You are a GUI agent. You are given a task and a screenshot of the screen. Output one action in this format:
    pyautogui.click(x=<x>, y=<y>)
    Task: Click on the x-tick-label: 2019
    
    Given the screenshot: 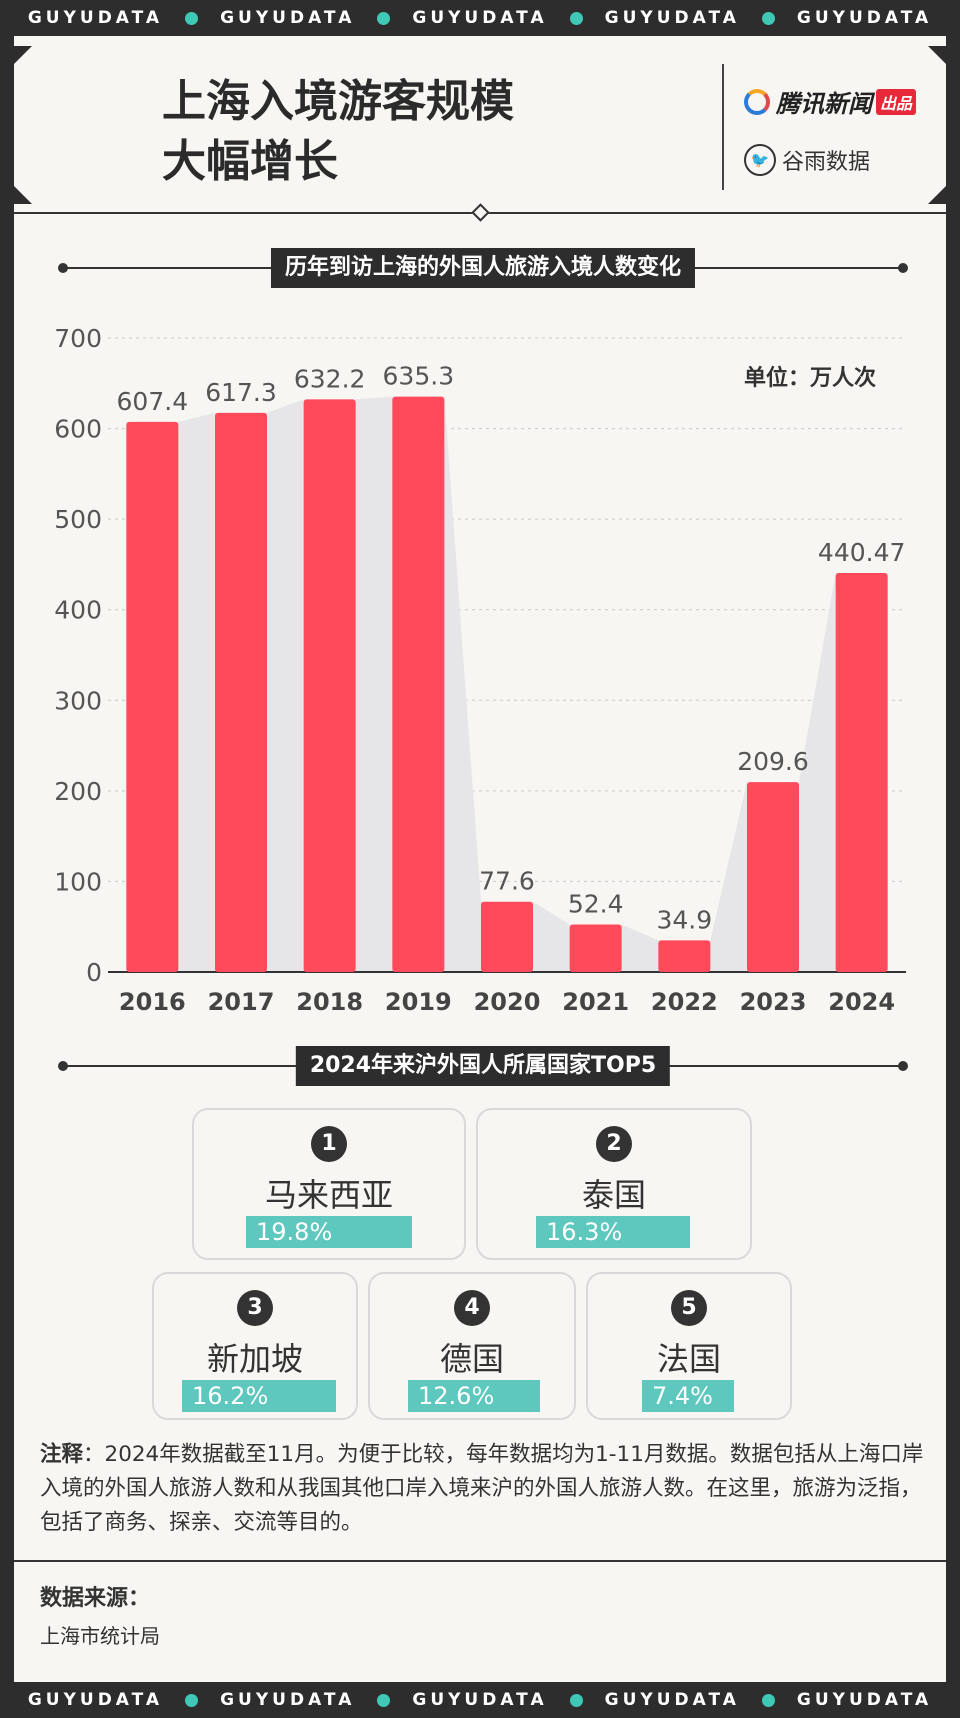 What is the action you would take?
    pyautogui.click(x=418, y=1002)
    